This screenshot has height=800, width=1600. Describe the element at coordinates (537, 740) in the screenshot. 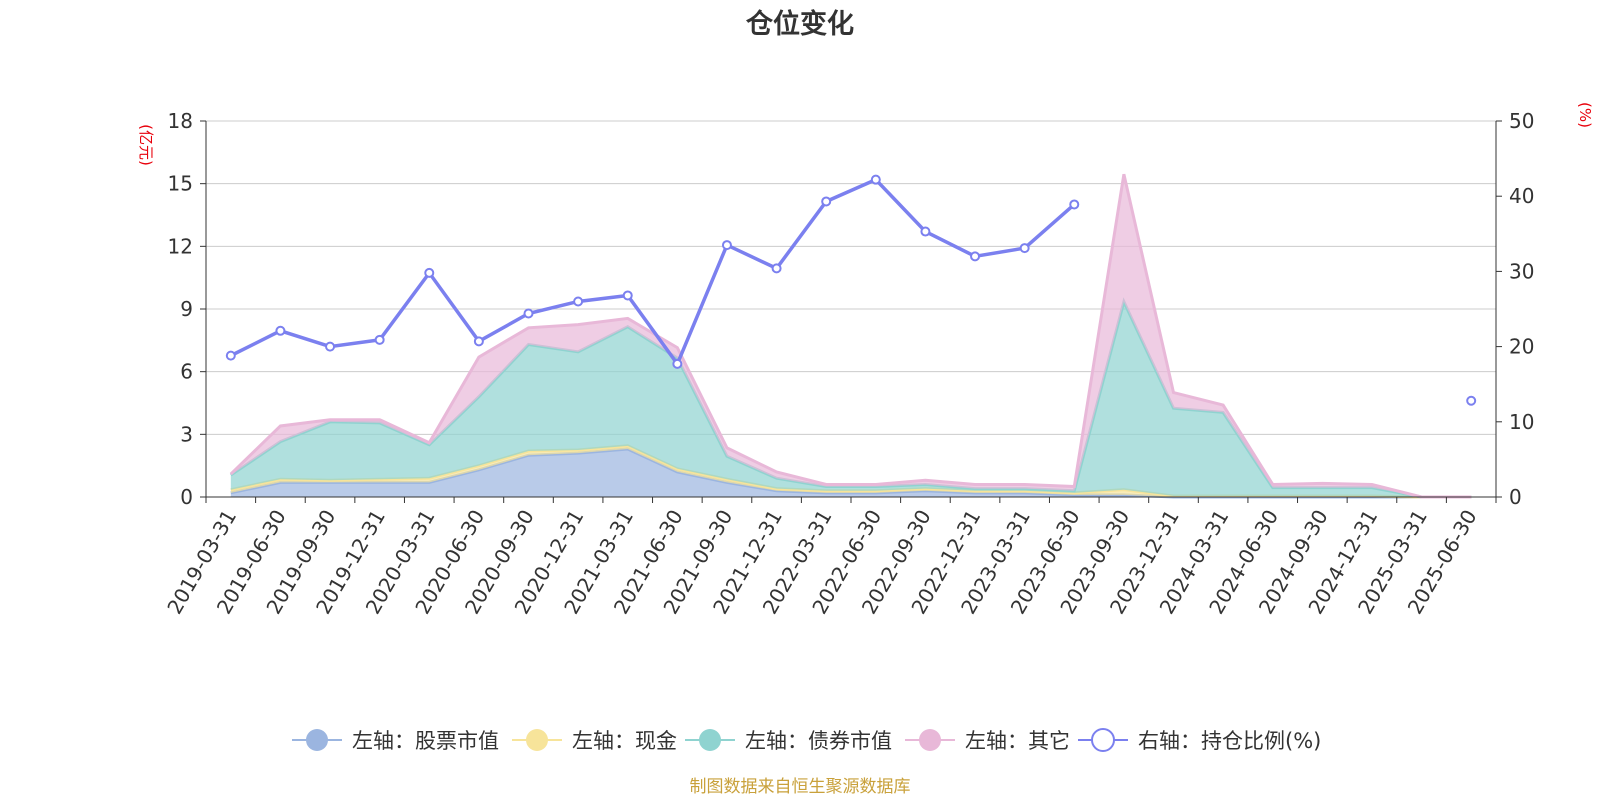

I see `legend-swatch-cash` at that location.